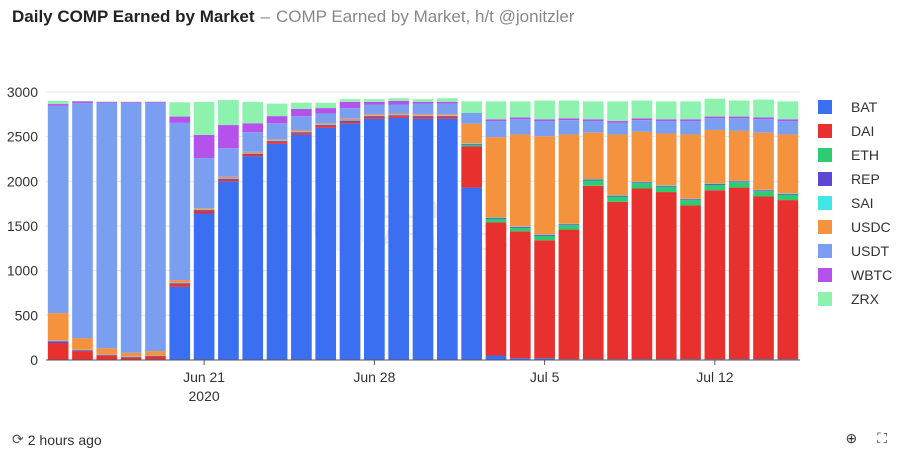 The width and height of the screenshot is (901, 466). Describe the element at coordinates (22, 271) in the screenshot. I see `y-tick-label: 1000` at that location.